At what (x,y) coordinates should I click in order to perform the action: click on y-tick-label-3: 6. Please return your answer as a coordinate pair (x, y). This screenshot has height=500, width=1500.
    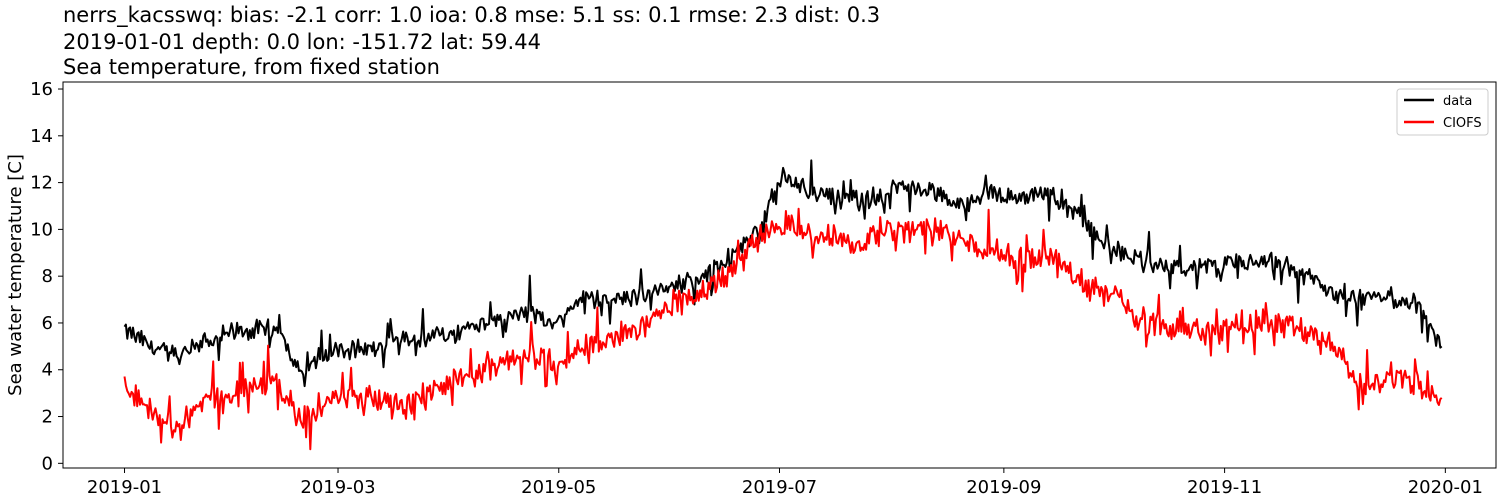
    Looking at the image, I should click on (47, 323).